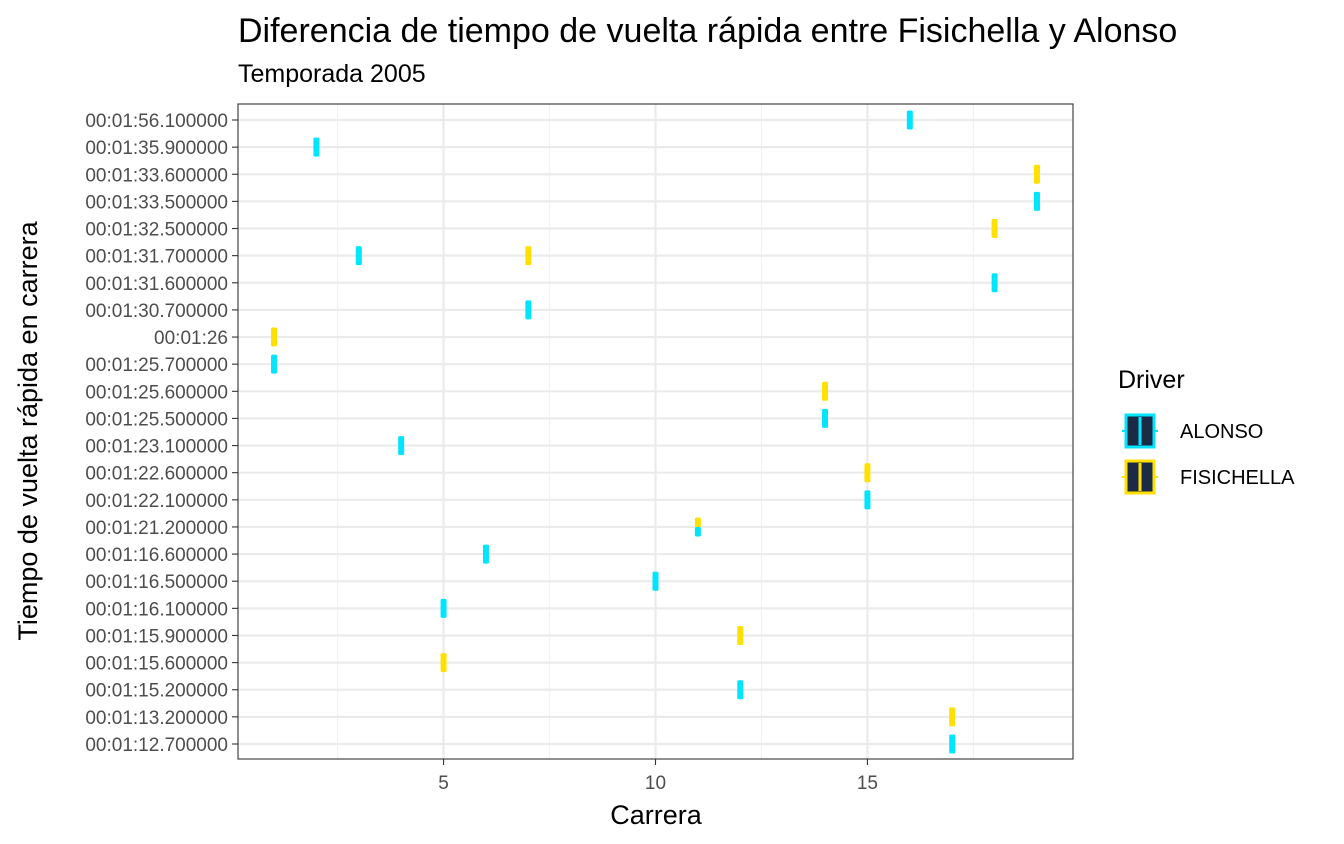 The image size is (1344, 844). What do you see at coordinates (156, 257) in the screenshot?
I see `y-tick-label: 00:01:31.700000` at bounding box center [156, 257].